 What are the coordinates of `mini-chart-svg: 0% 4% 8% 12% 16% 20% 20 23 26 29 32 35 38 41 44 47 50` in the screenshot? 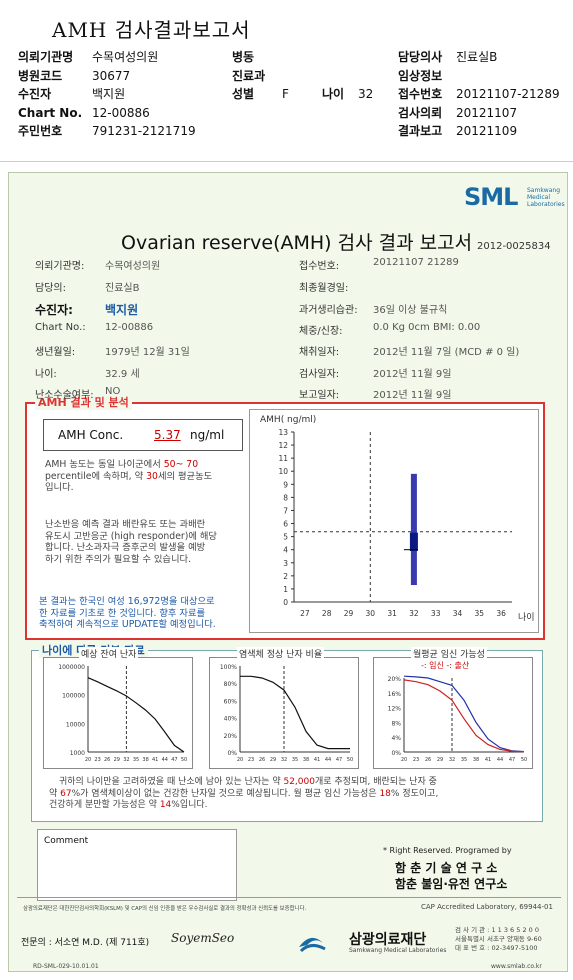 It's located at (457, 719).